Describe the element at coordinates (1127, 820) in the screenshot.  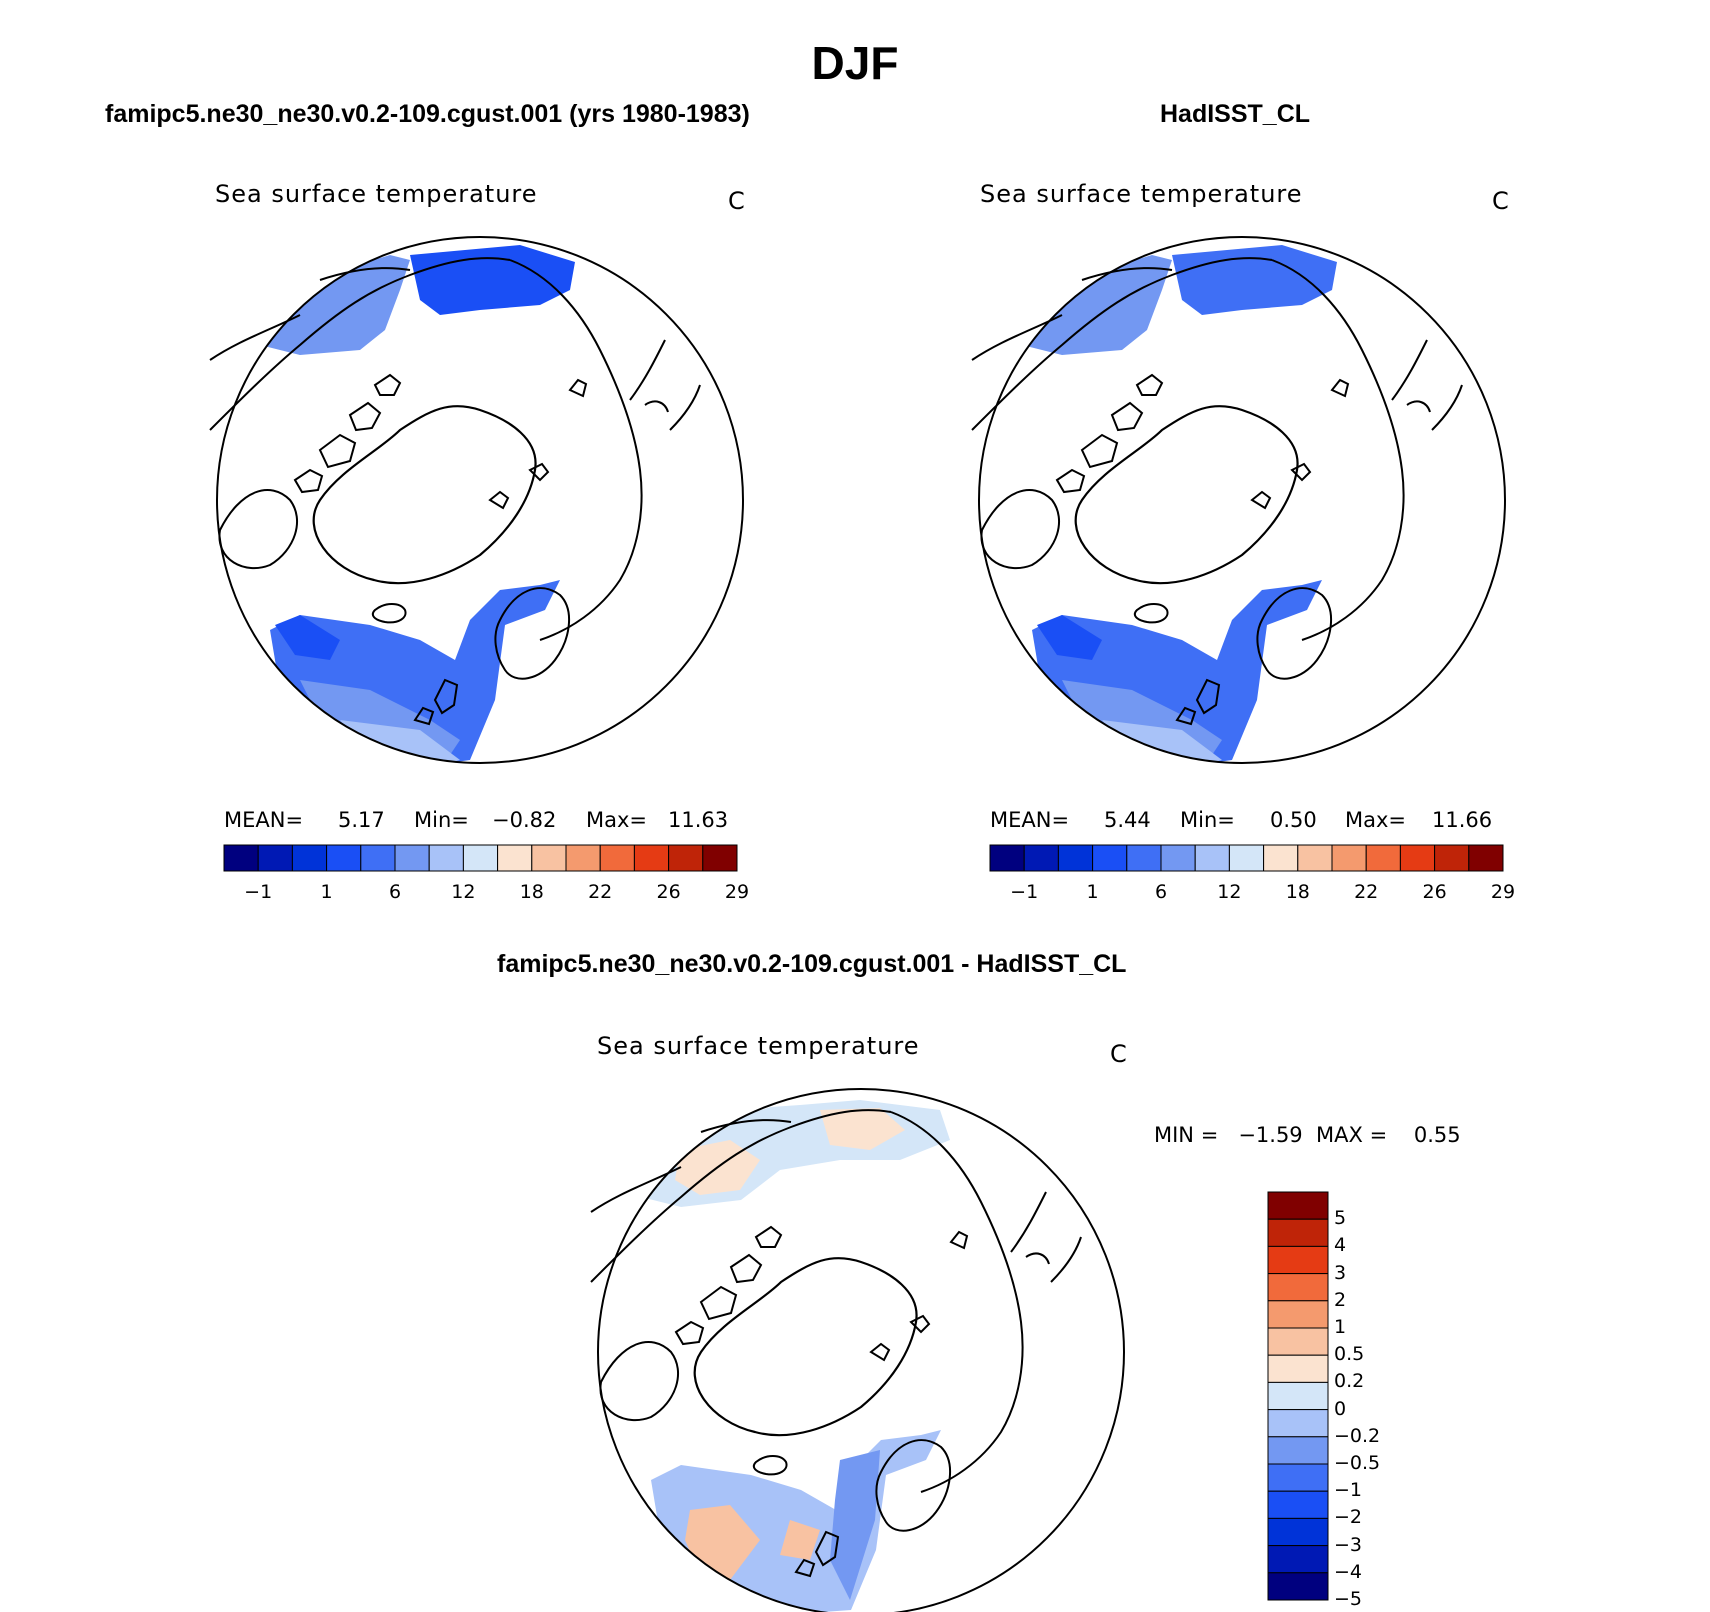
I see `panel2-mean-value: 5.44` at that location.